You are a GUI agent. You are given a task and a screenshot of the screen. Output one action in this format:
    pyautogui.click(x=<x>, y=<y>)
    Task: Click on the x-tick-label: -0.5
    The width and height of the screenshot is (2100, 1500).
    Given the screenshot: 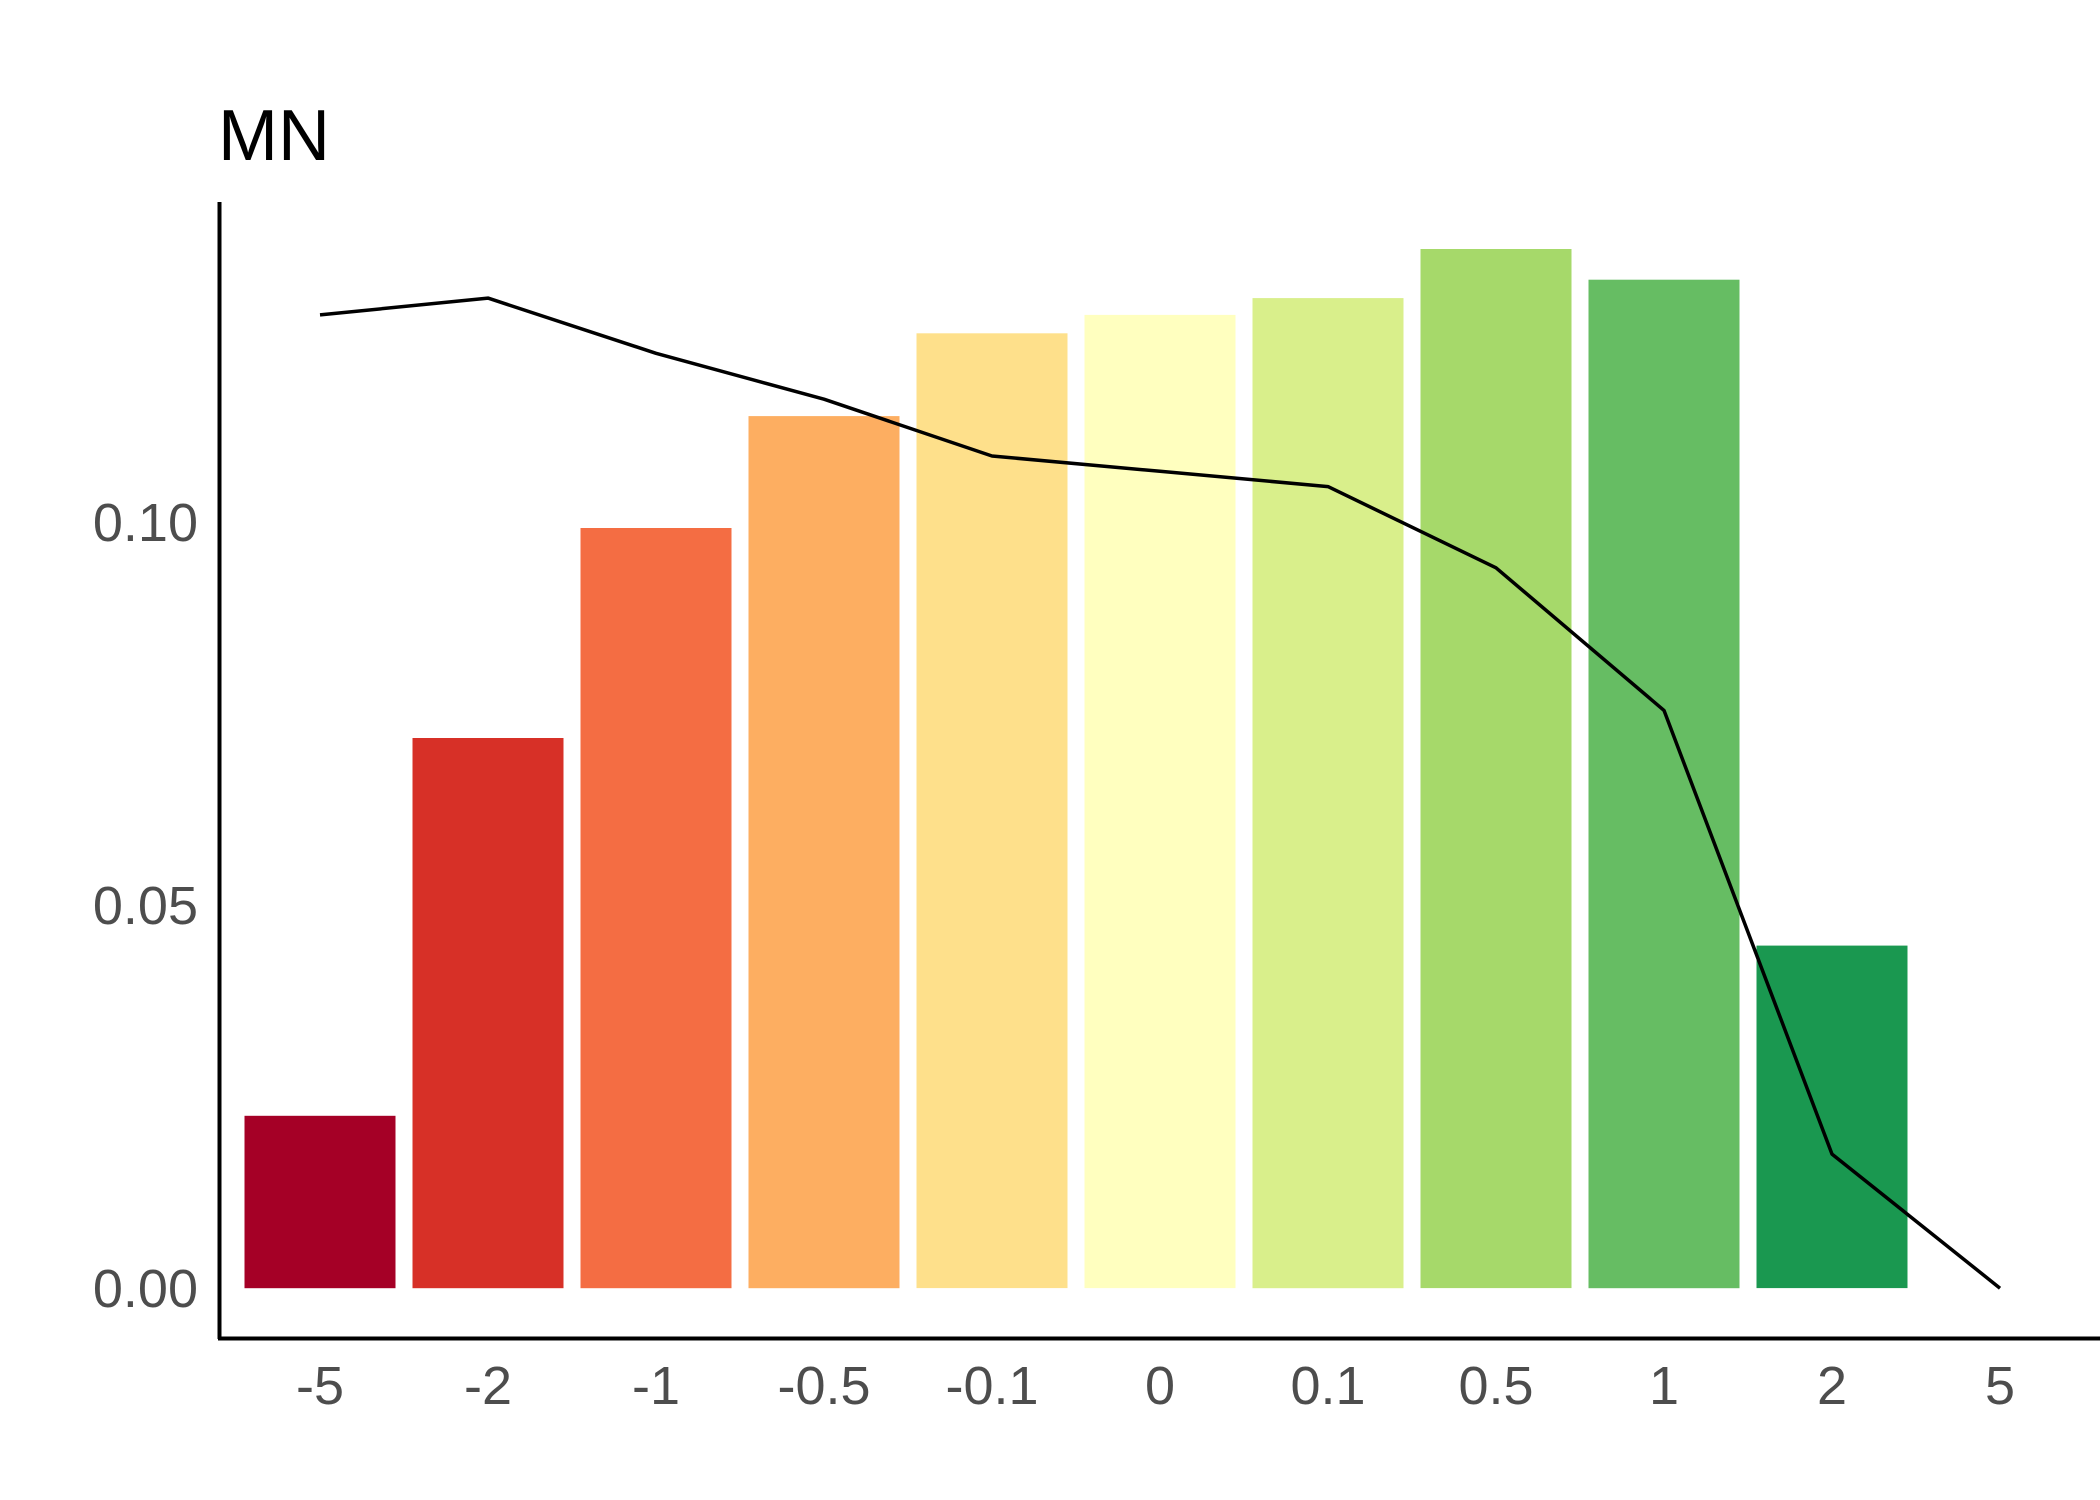 What is the action you would take?
    pyautogui.click(x=823, y=1386)
    